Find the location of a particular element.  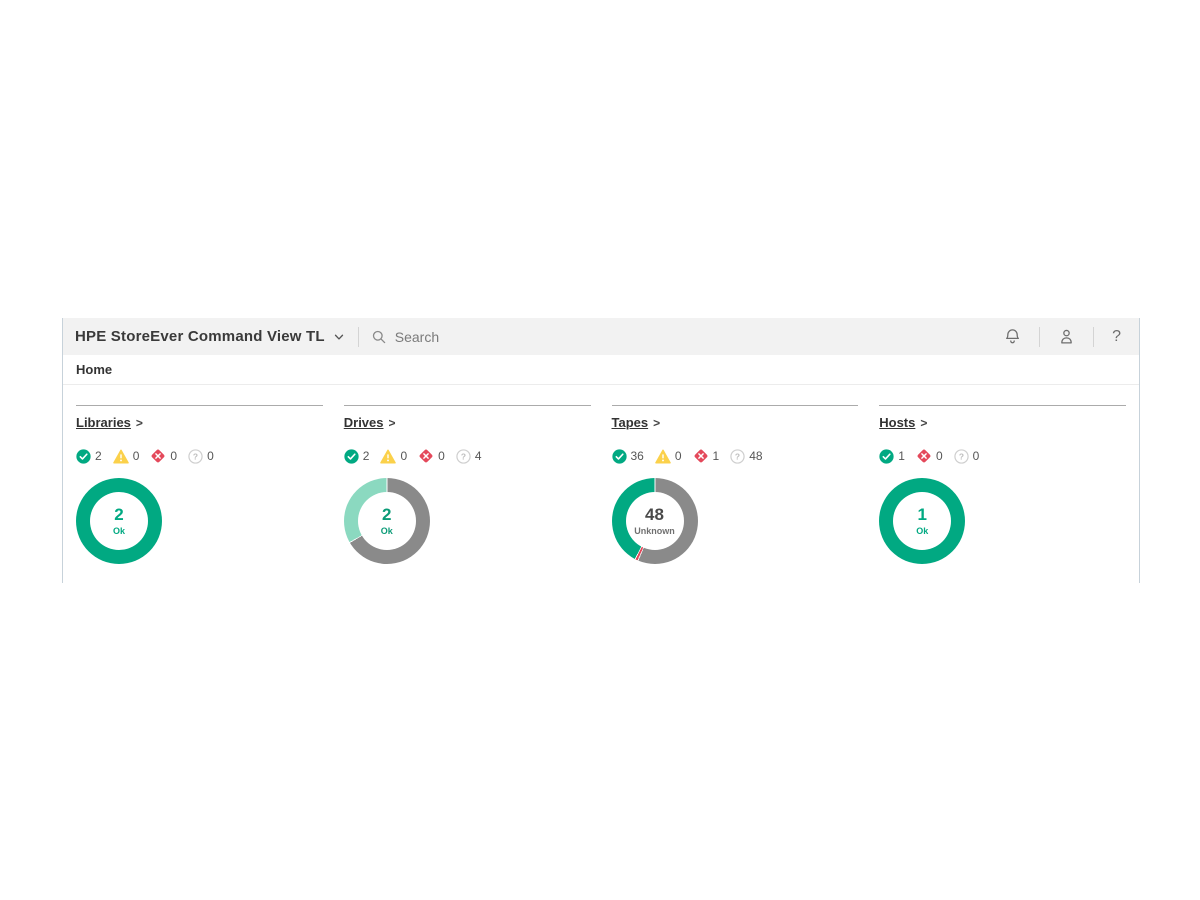

status-row: 2 0 0? 0 is located at coordinates (199, 456).